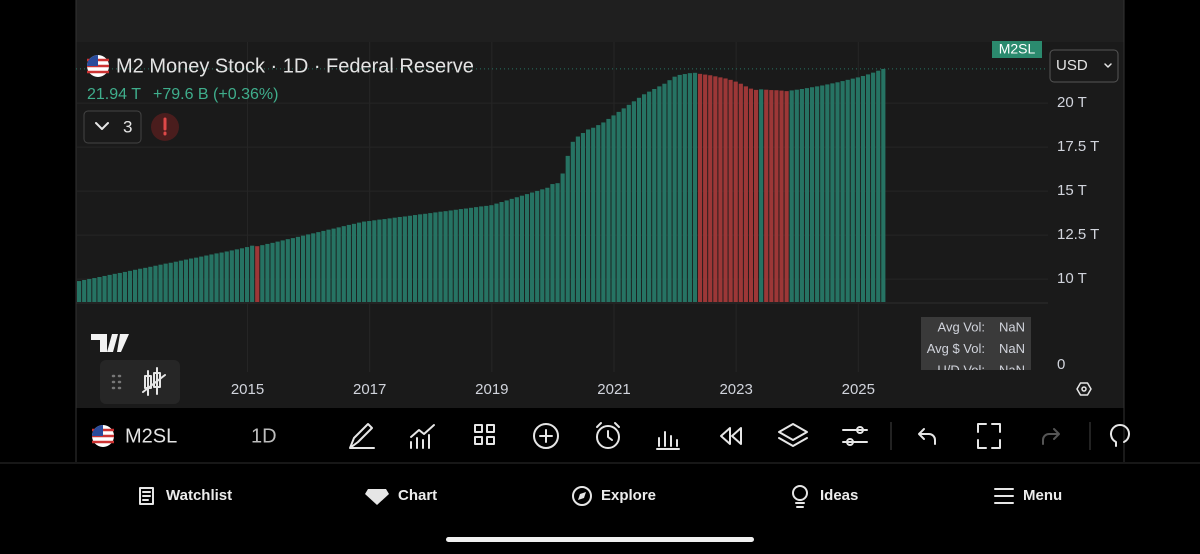  What do you see at coordinates (989, 436) in the screenshot?
I see `fullscreen` at bounding box center [989, 436].